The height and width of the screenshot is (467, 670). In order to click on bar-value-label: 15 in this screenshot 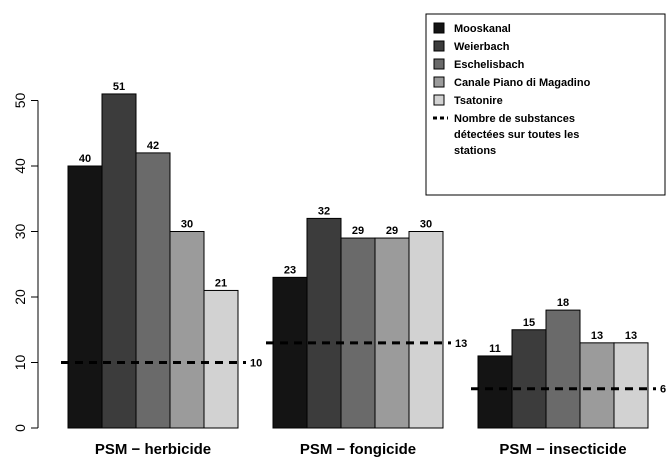, I will do `click(529, 323)`.